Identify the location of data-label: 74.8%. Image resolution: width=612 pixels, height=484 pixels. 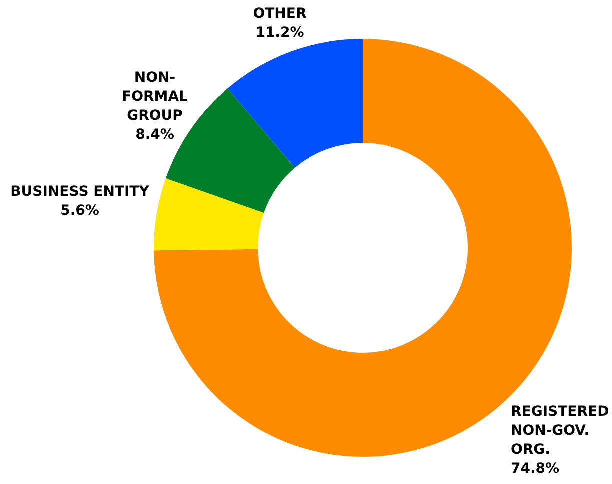
(535, 469).